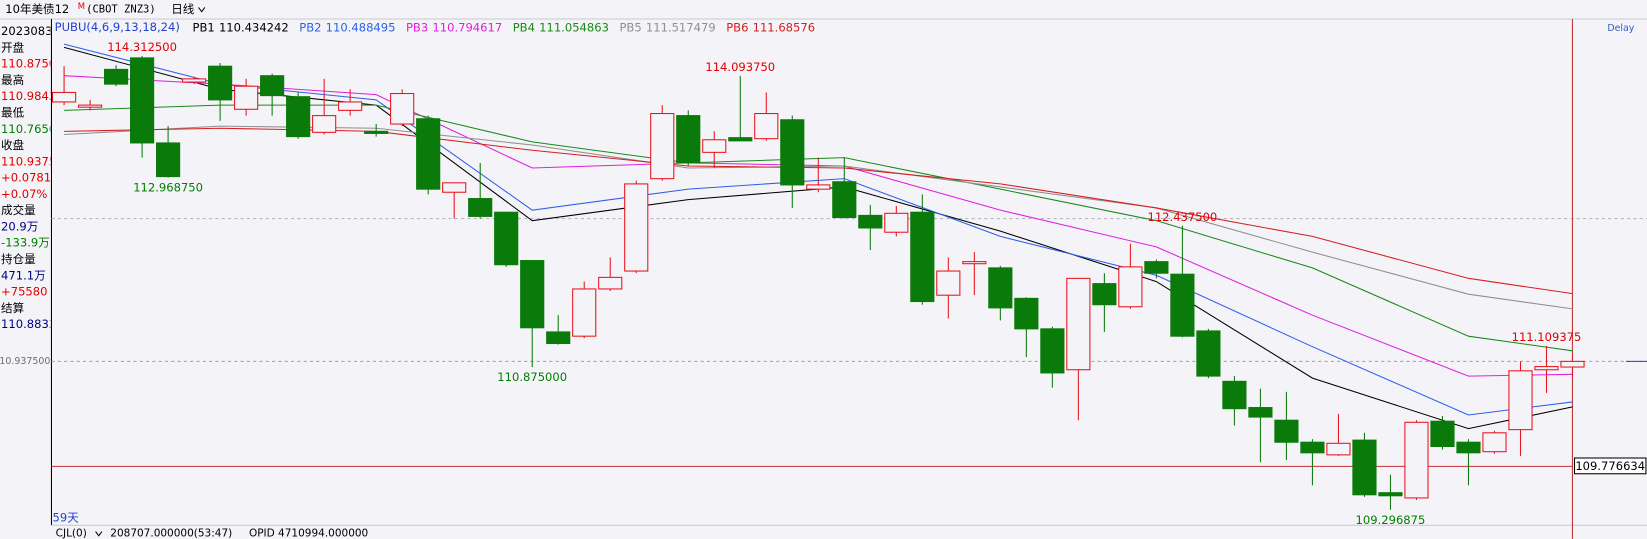  Describe the element at coordinates (310, 27) in the screenshot. I see `legend-name: PB2` at that location.